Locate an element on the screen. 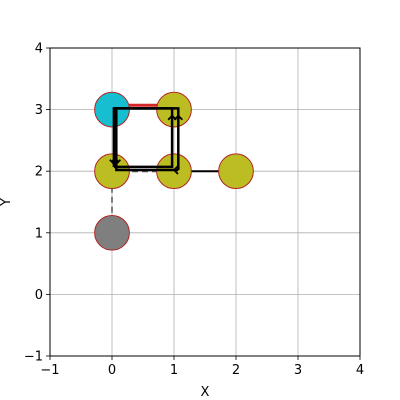  y-axis-label: Y is located at coordinates (7, 202).